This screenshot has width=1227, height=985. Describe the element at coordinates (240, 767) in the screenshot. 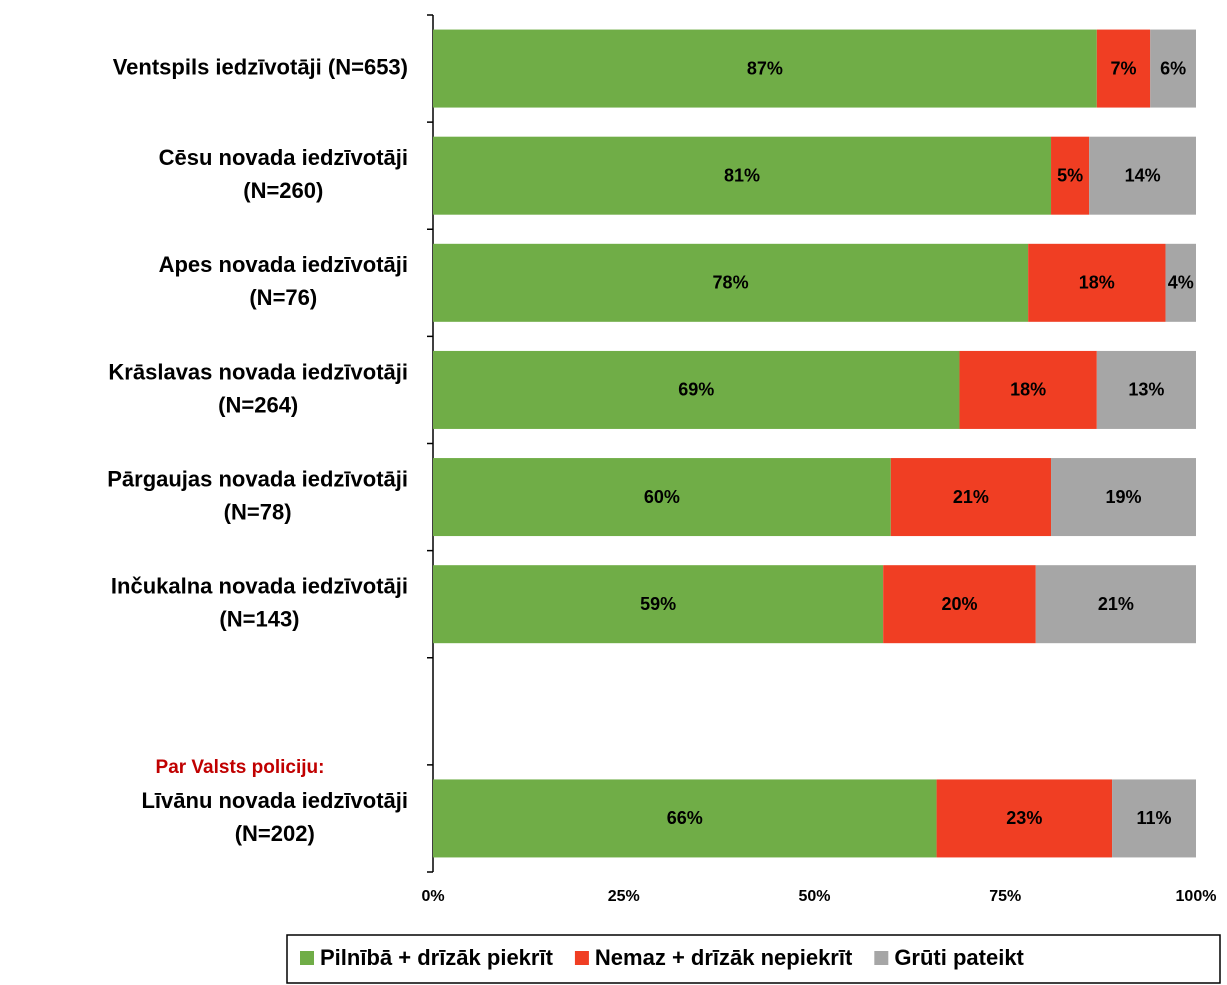

I see `annotation: Par Valsts policiju:` at that location.